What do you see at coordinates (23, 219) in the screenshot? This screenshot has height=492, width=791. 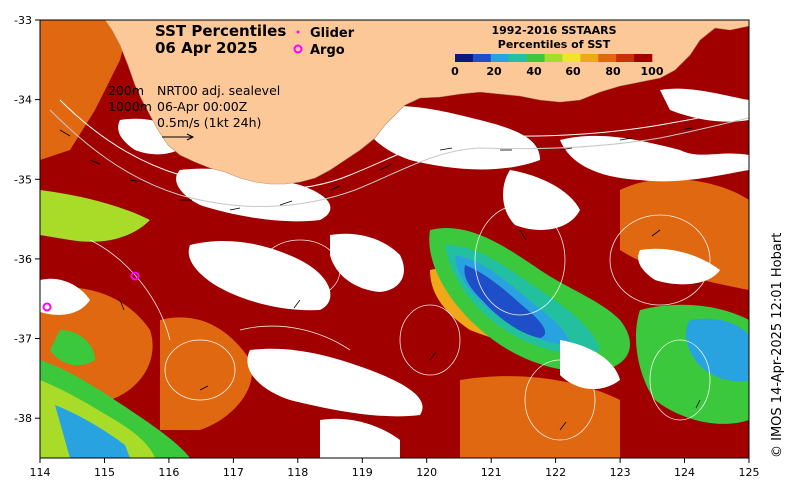 I see `y-axis-labels: -33 -34 -35 -36 -37 -38` at bounding box center [23, 219].